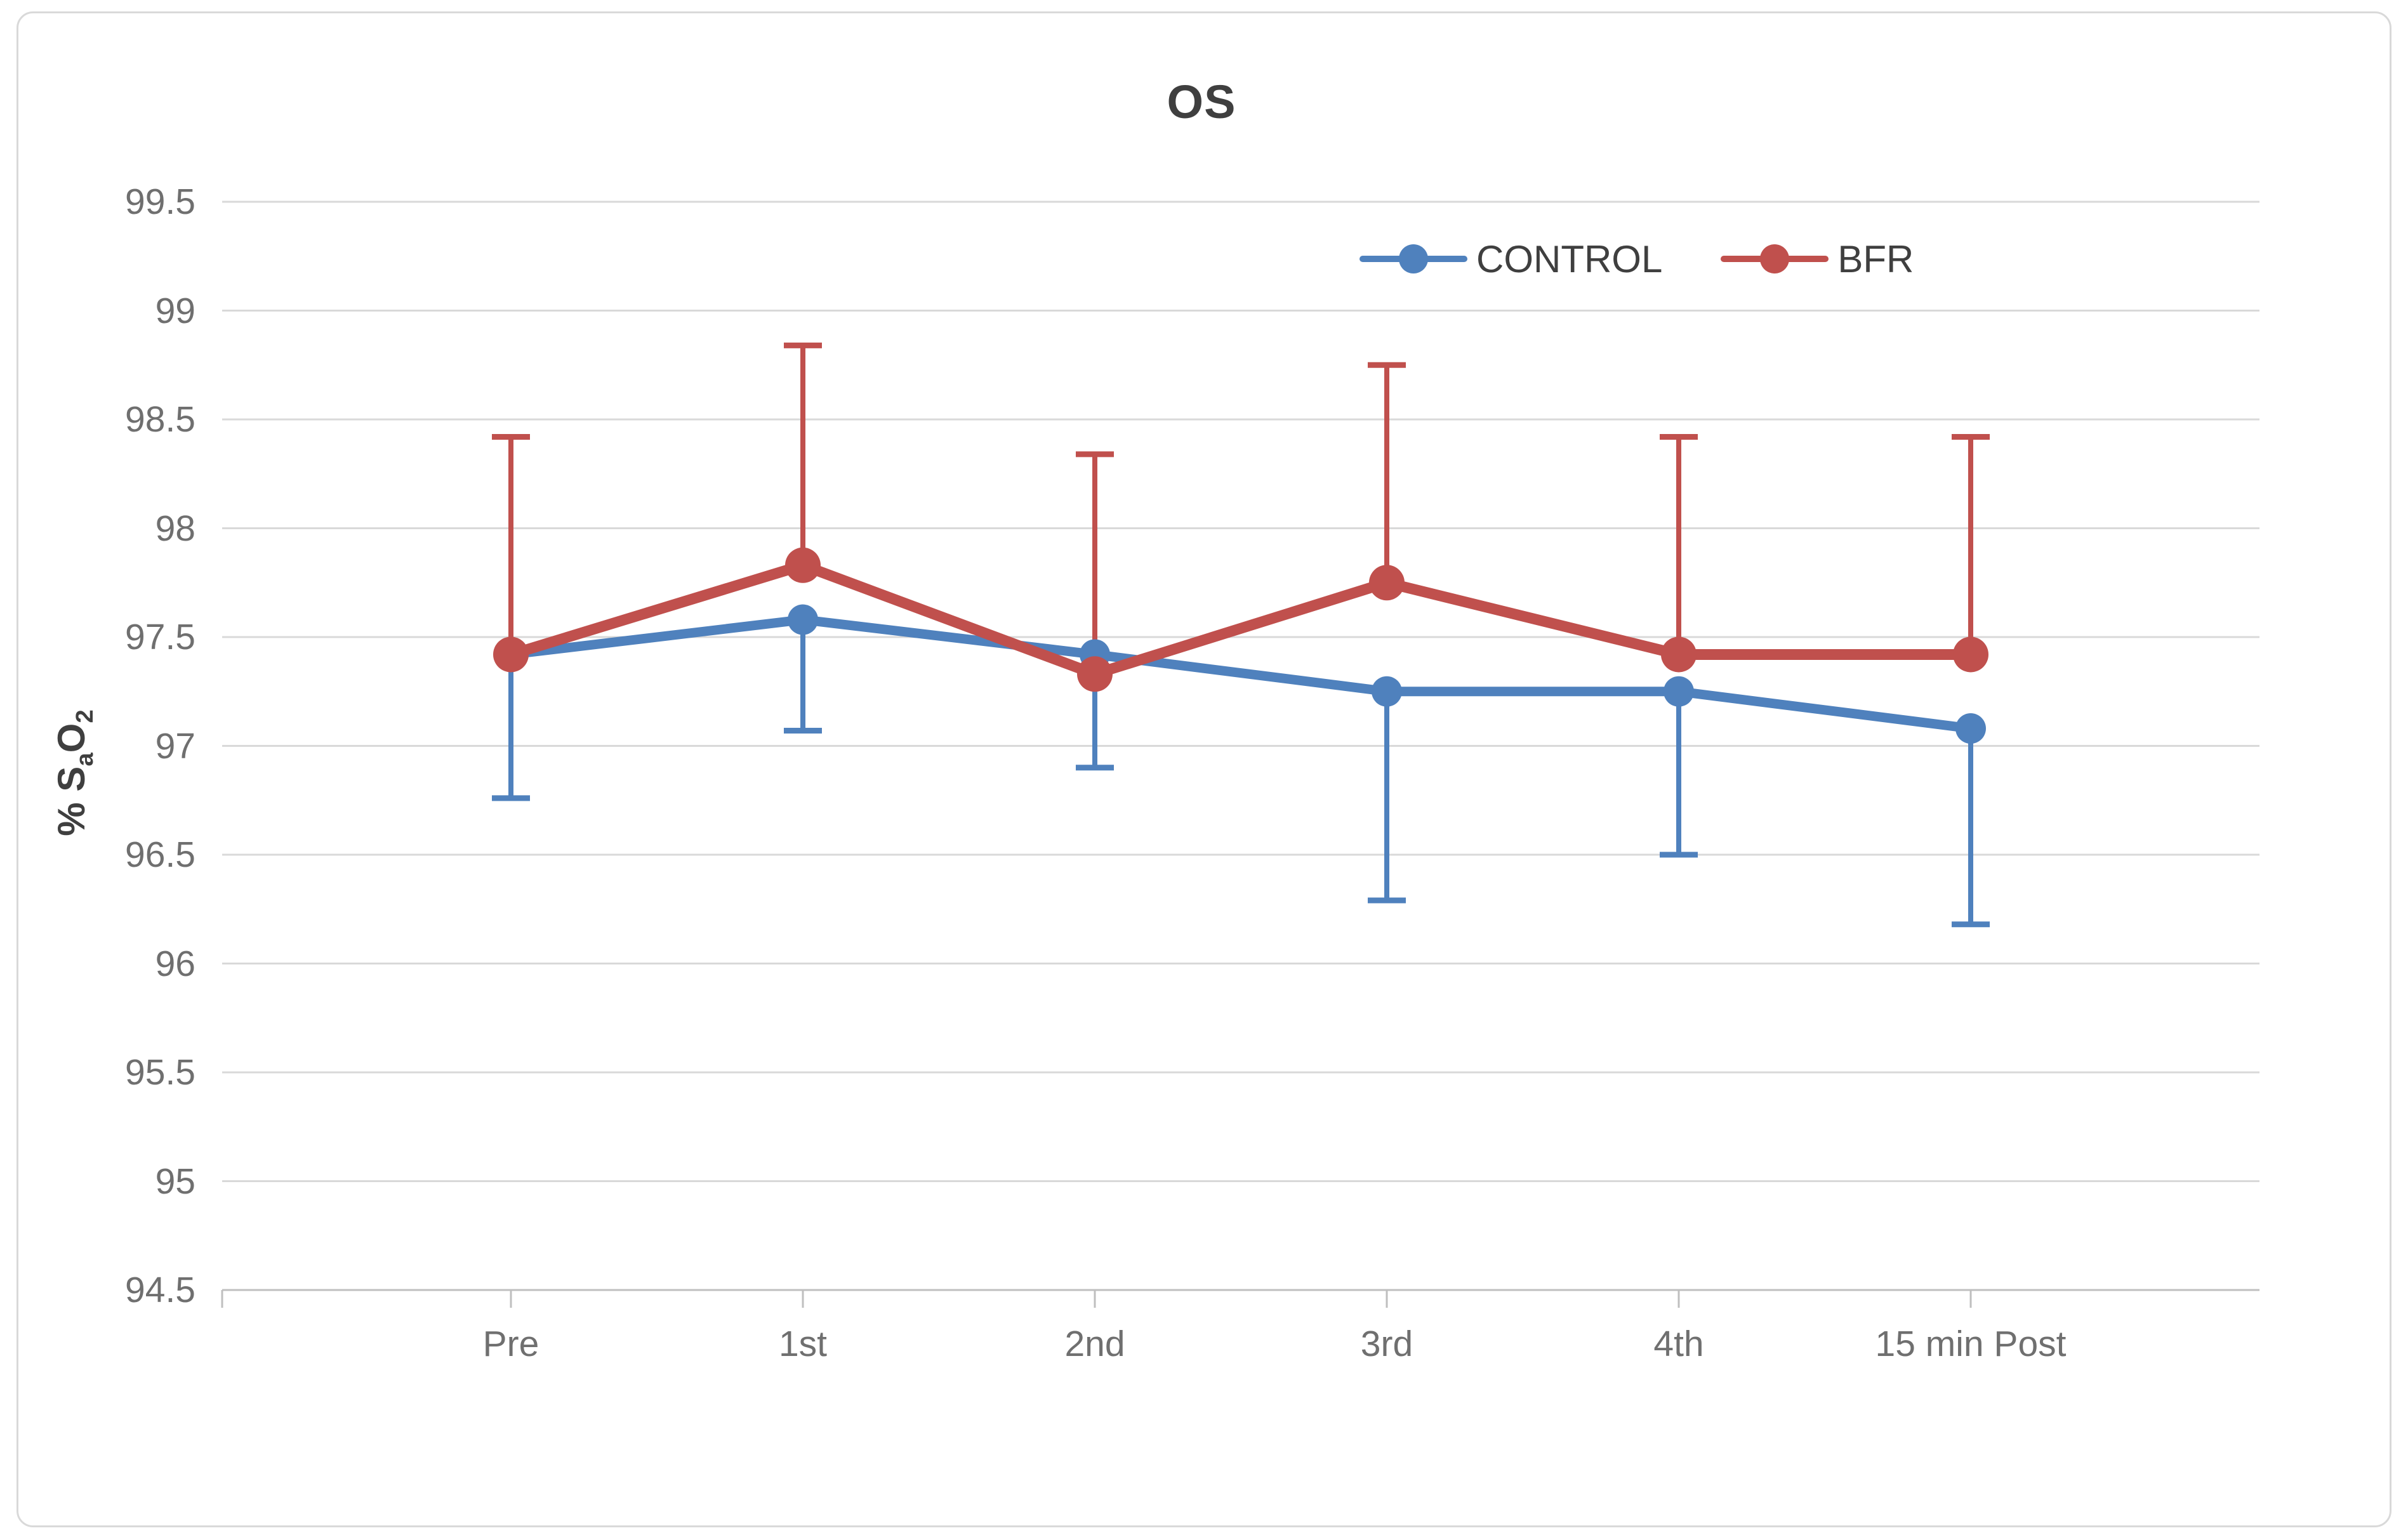  I want to click on x-tick-label: 15 min Post, so click(1971, 1344).